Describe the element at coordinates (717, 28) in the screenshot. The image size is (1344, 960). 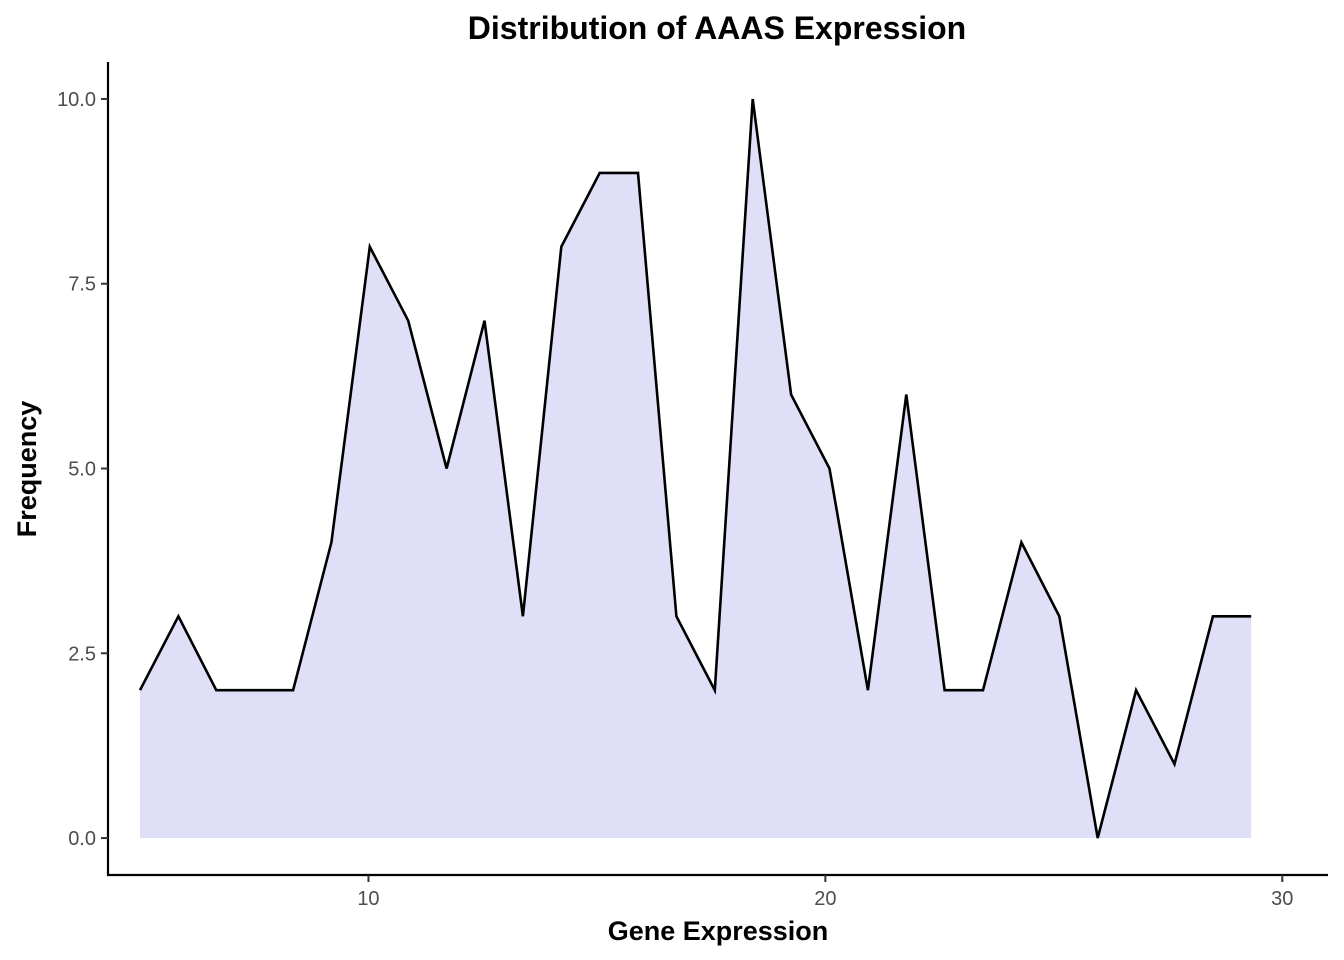
I see `chart-title: Distribution of AAAS Expression` at that location.